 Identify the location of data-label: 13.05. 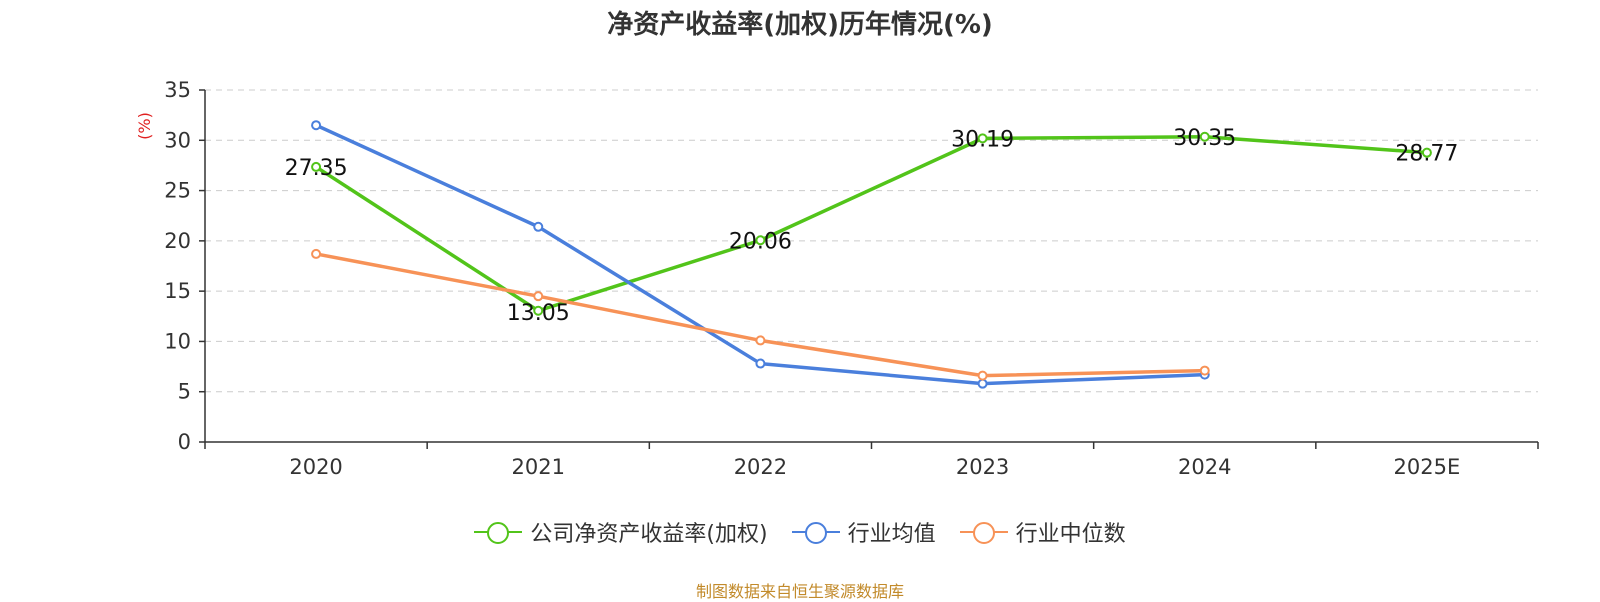
(538, 313).